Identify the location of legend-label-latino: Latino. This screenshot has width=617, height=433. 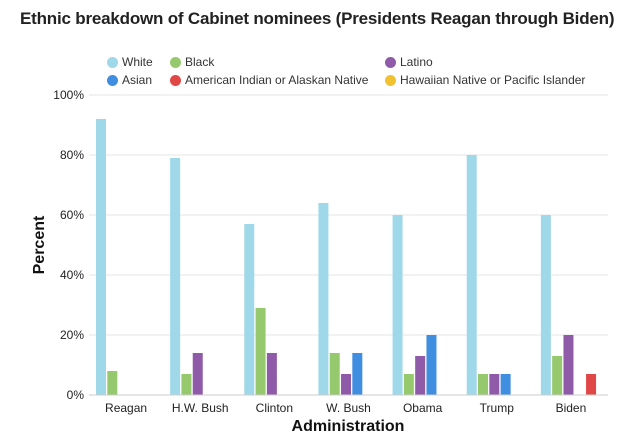
(416, 62).